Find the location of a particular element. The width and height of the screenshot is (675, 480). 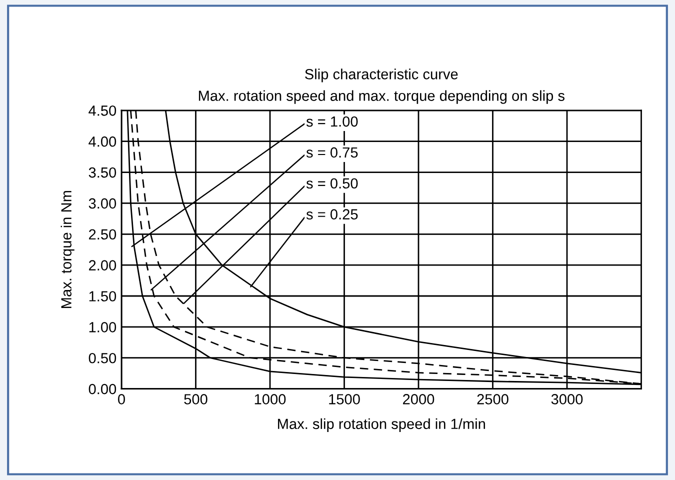

x-tick-label: 2000 is located at coordinates (418, 399).